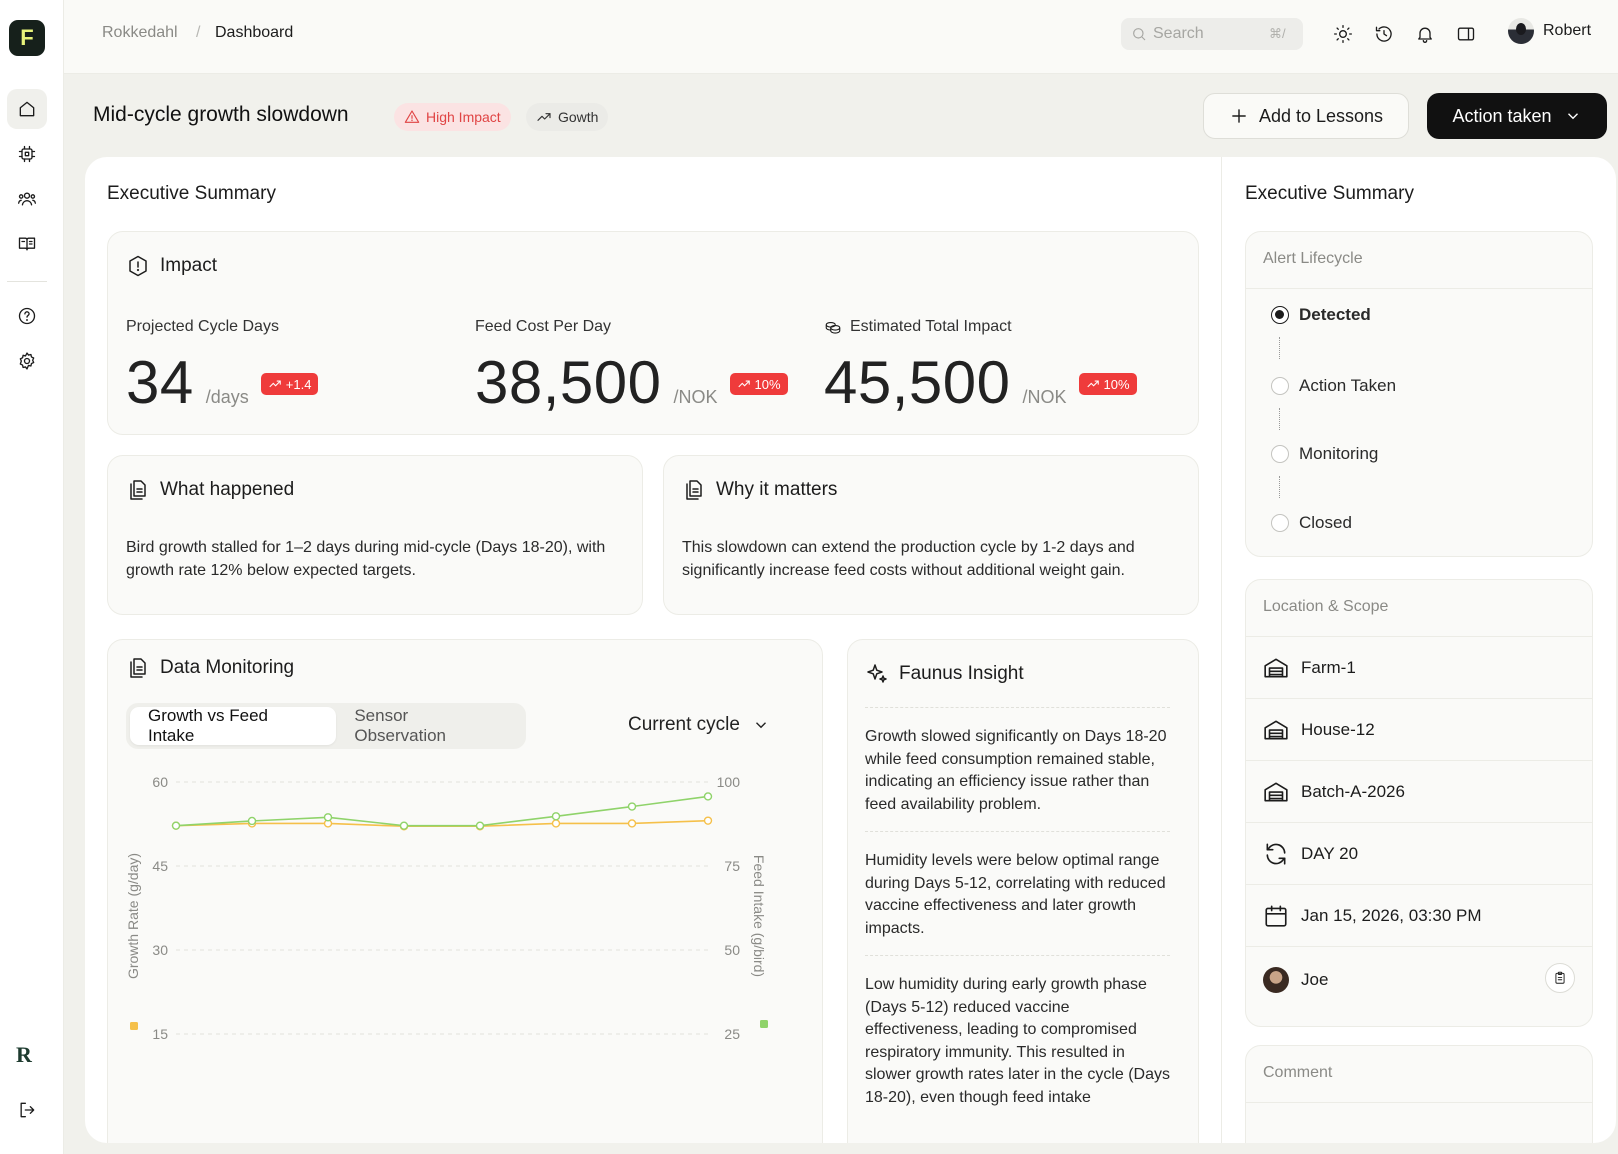 The width and height of the screenshot is (1618, 1154). I want to click on step-detected: Detected, so click(1321, 315).